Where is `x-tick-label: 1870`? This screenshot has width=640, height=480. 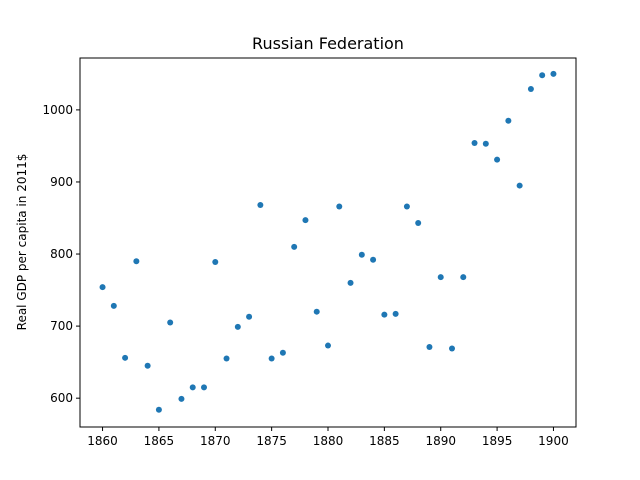 x-tick-label: 1870 is located at coordinates (215, 441).